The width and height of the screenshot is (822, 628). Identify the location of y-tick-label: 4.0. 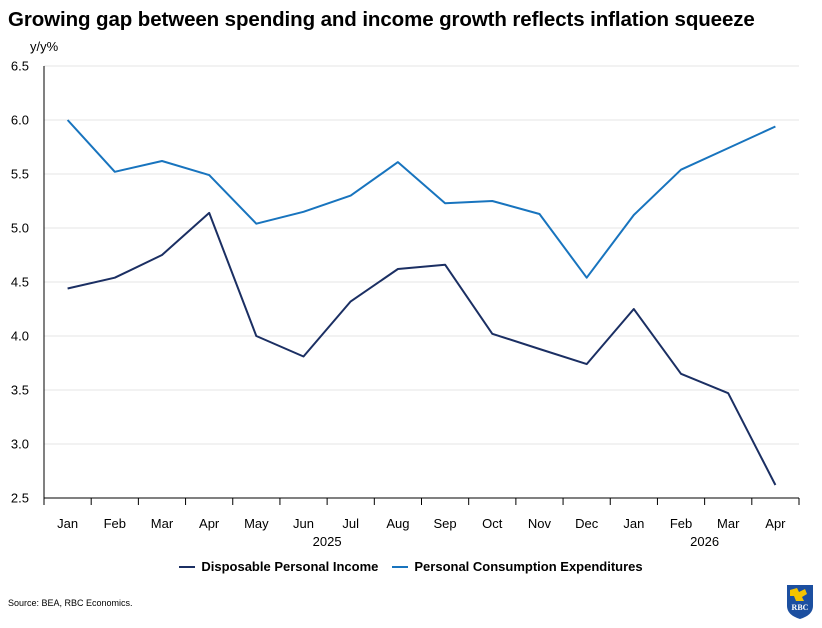
(20, 336).